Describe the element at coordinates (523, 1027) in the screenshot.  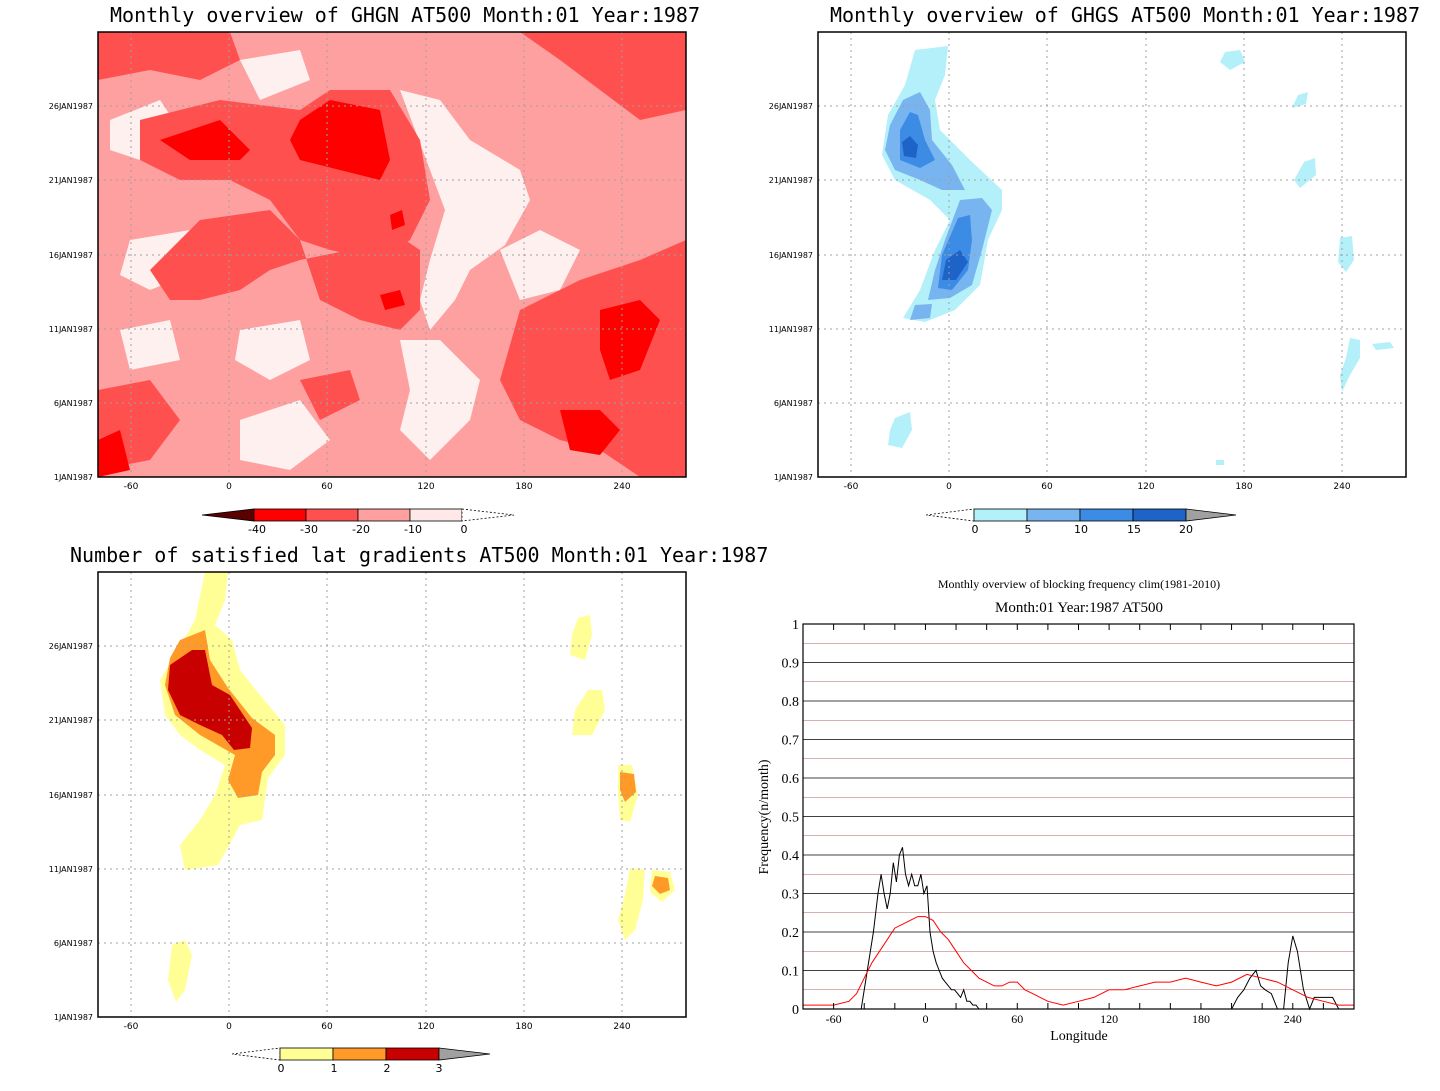
I see `lat-xtick: 180` at that location.